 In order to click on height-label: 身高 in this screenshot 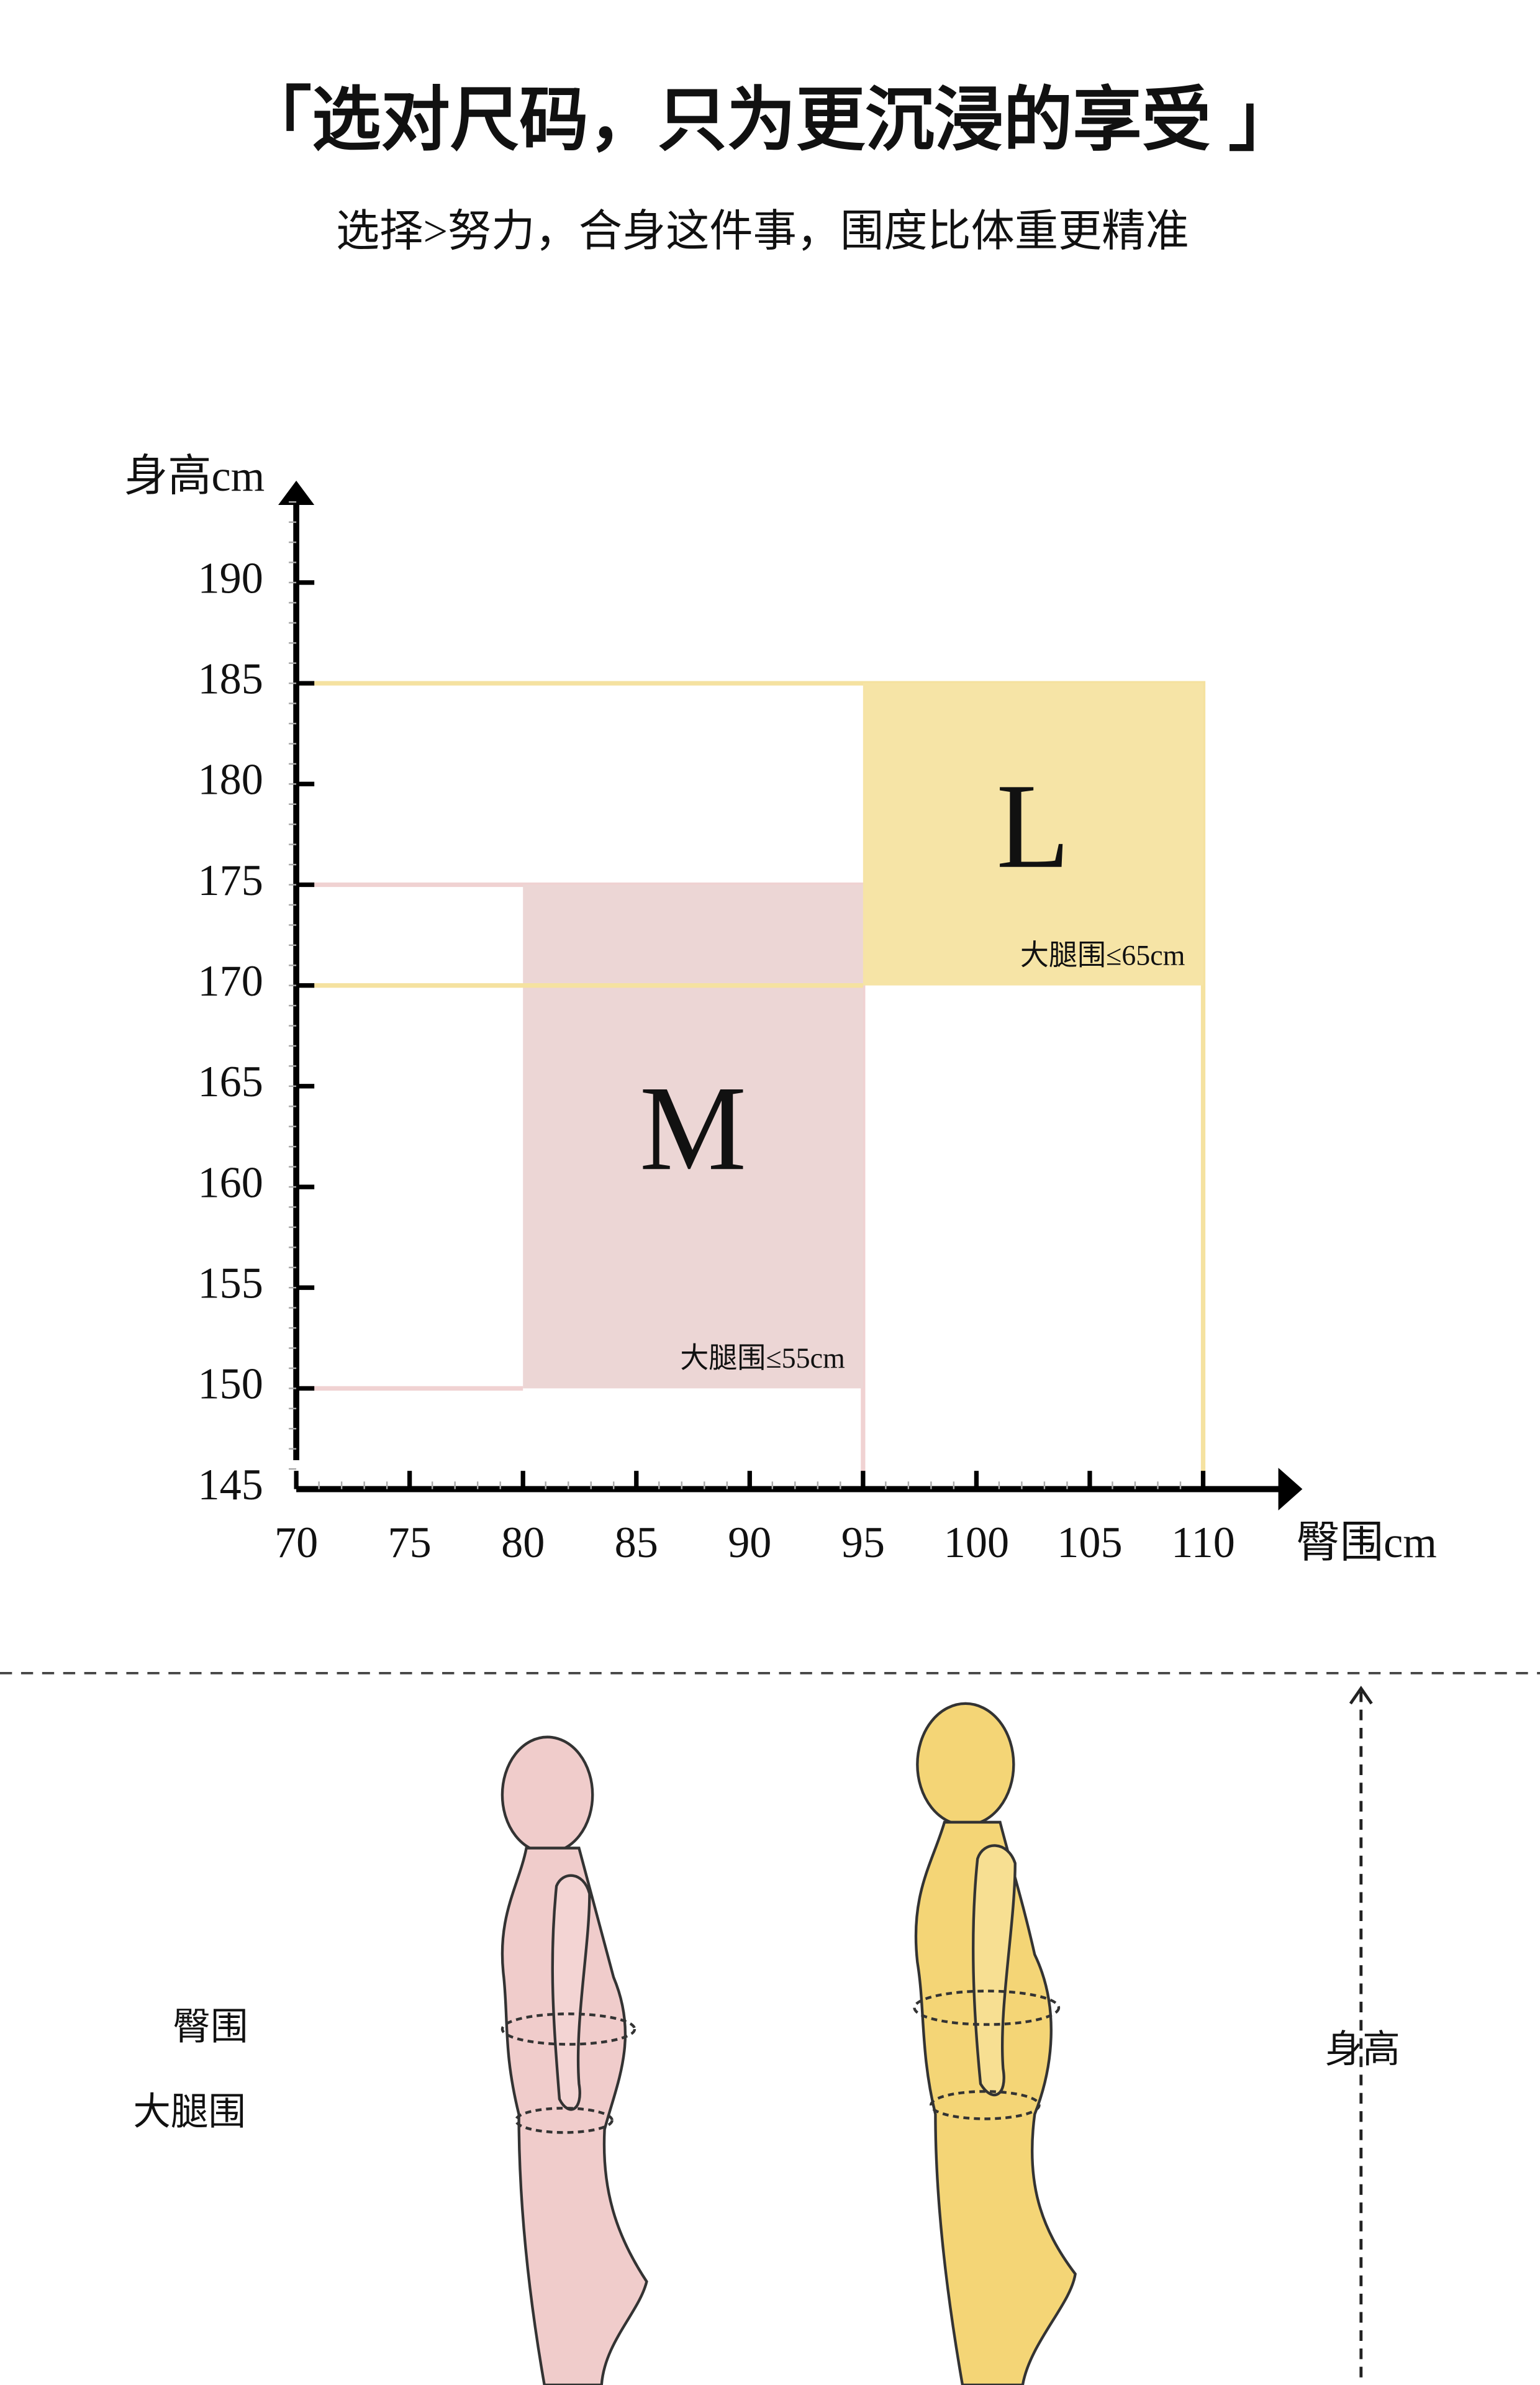, I will do `click(1362, 2050)`.